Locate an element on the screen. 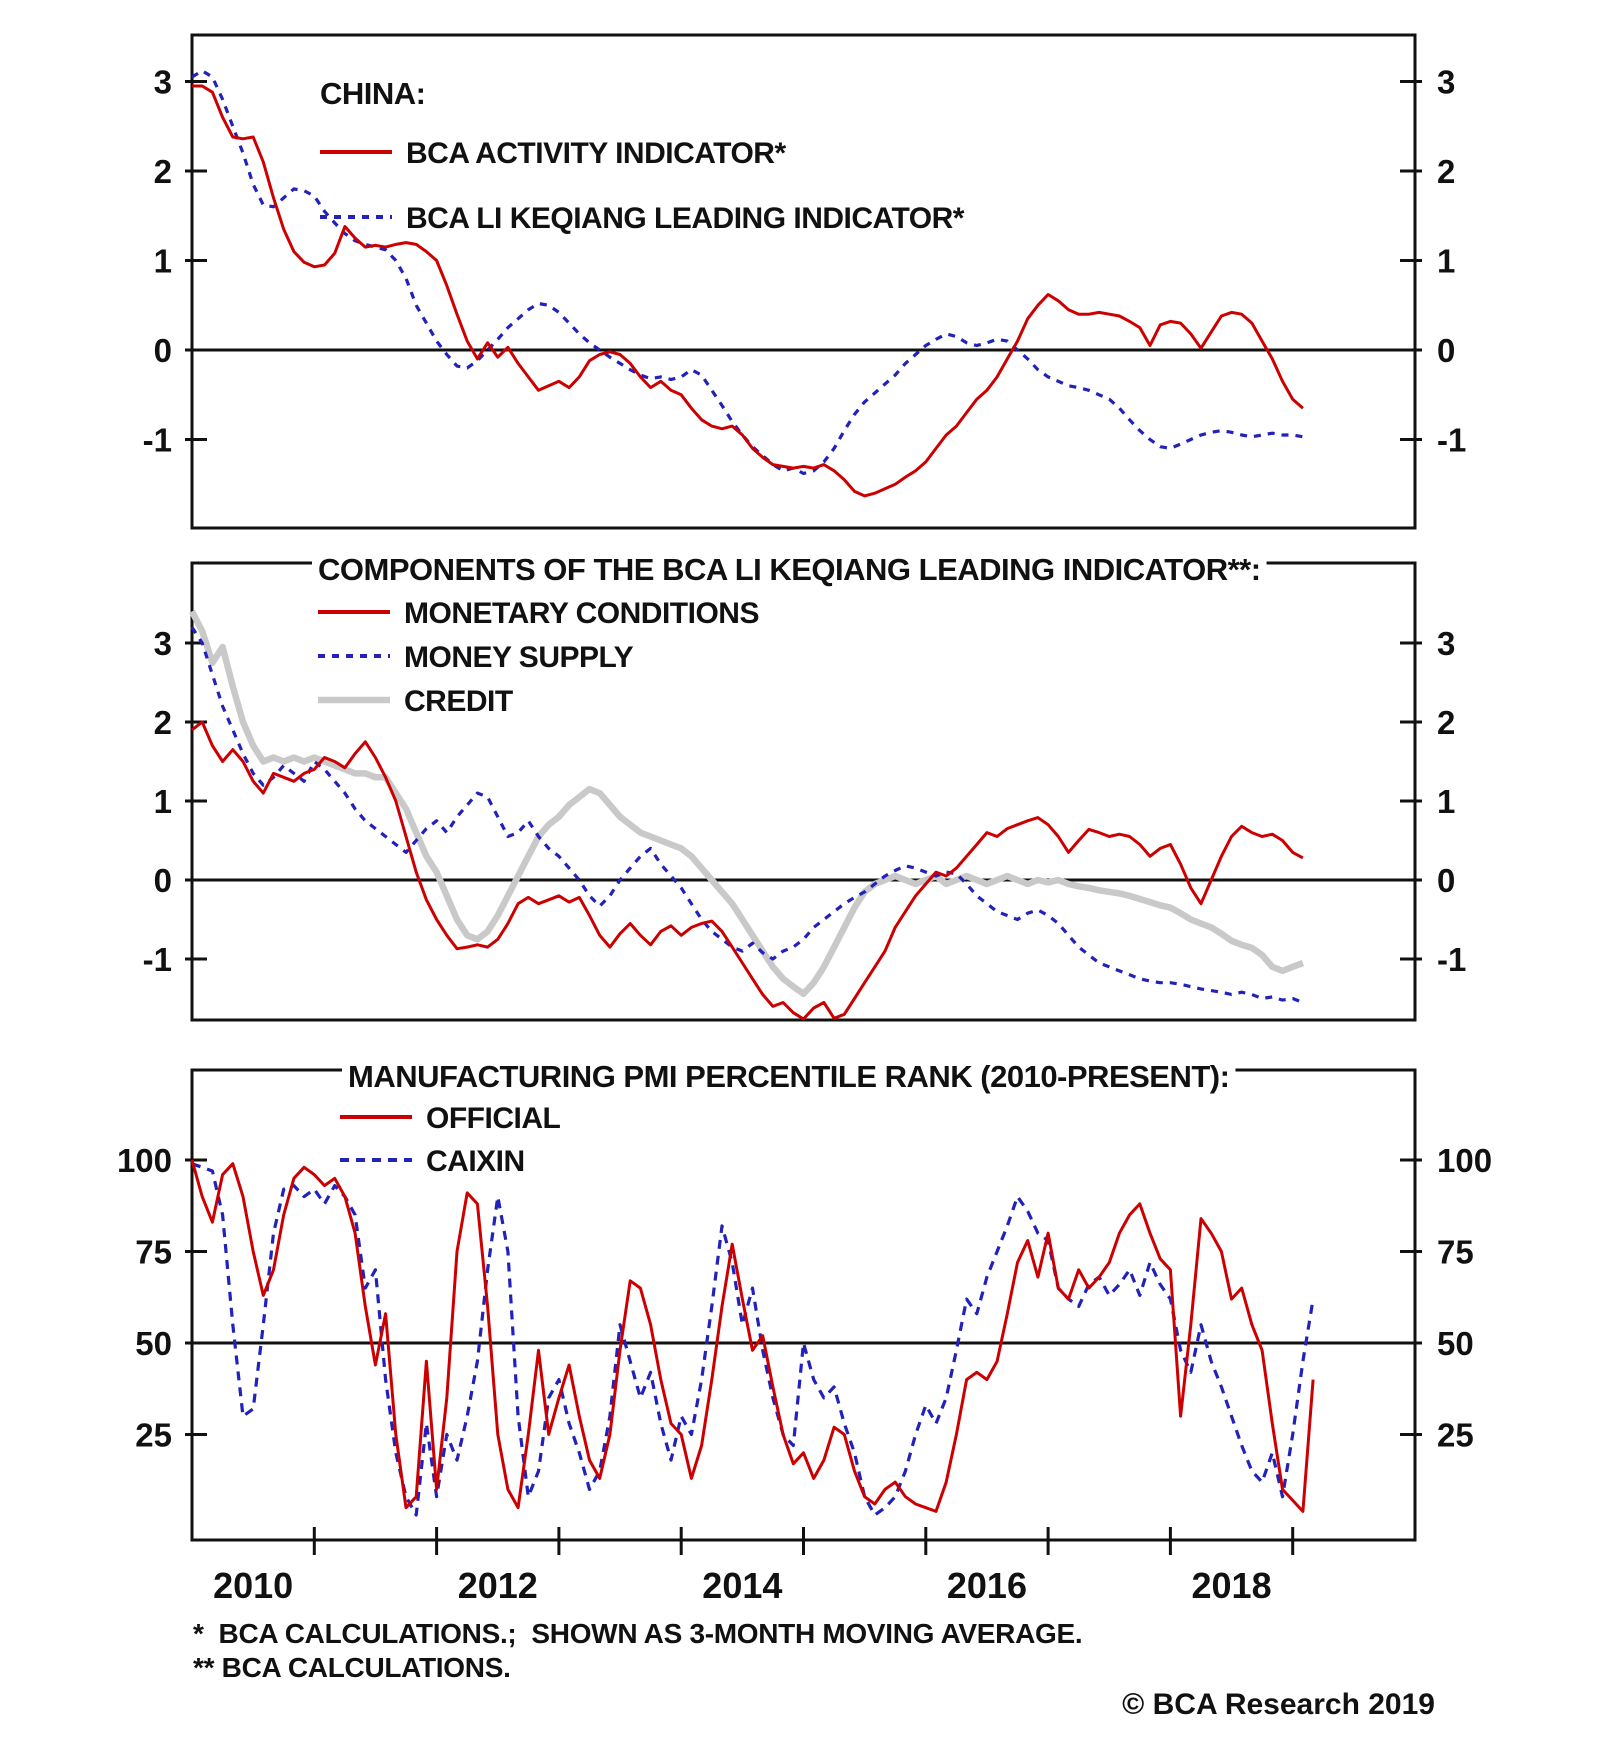 The image size is (1600, 1758). y-tick-label-left: 100 is located at coordinates (144, 1160).